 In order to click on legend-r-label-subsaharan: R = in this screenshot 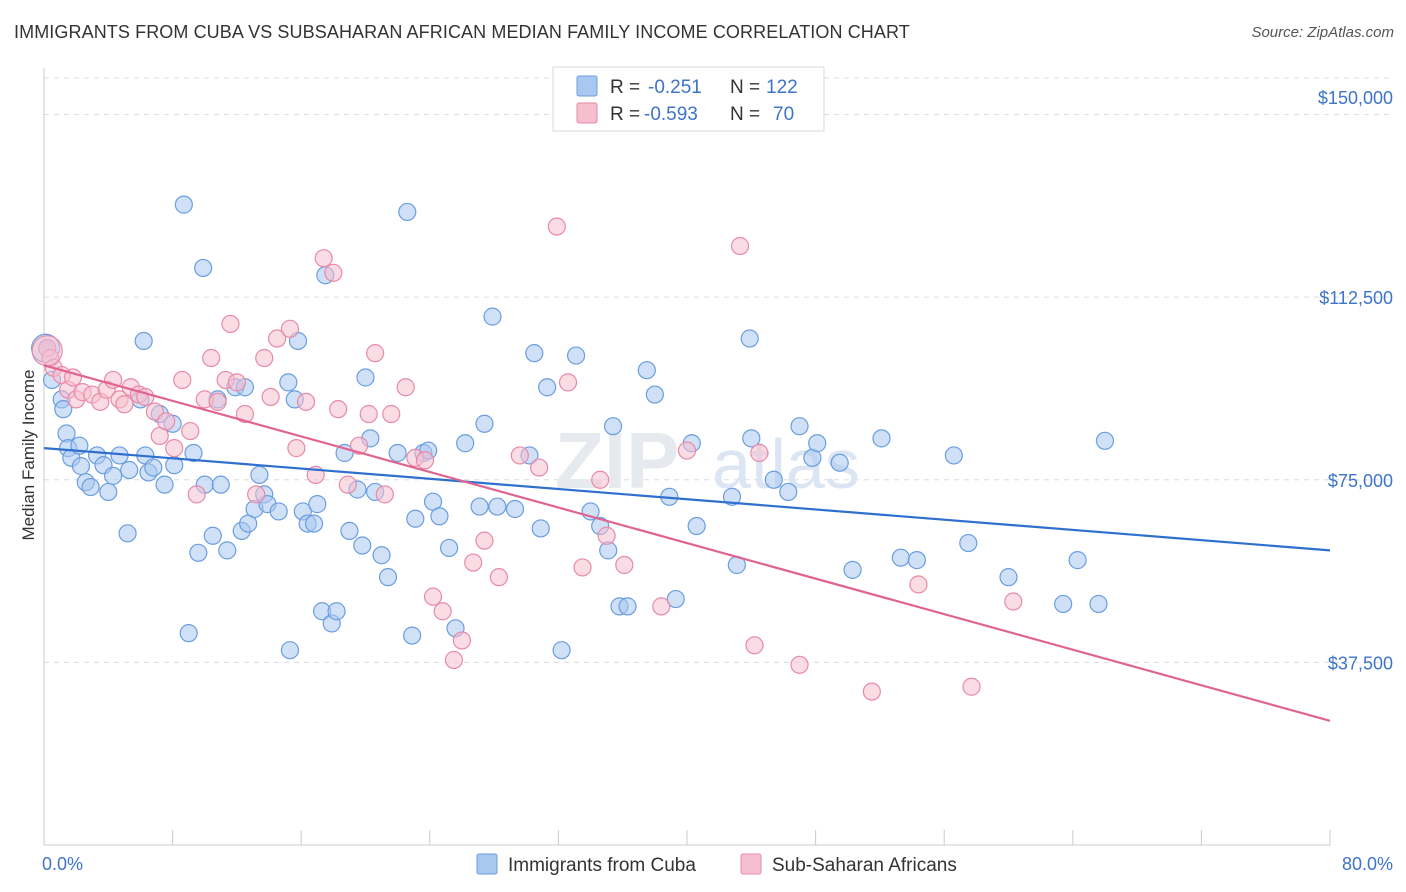, I will do `click(625, 114)`.